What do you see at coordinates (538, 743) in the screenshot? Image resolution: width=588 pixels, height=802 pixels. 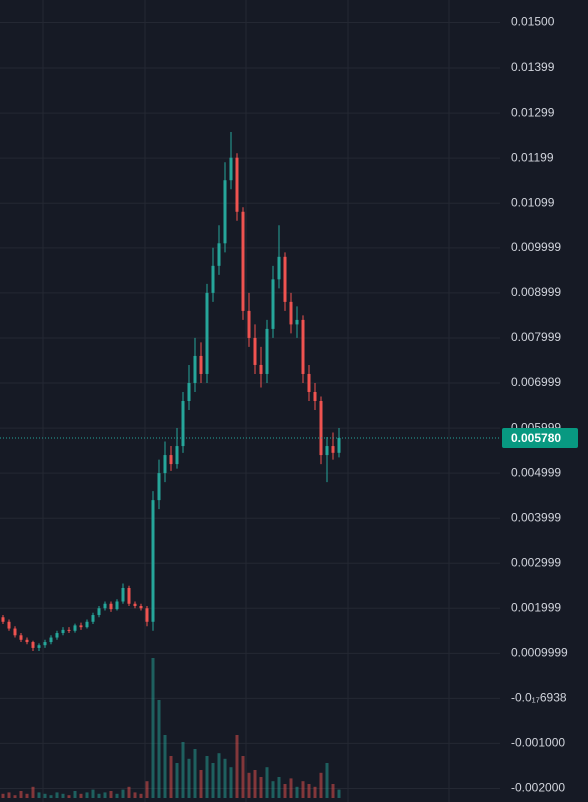 I see `y-tick-label: -0.001000` at bounding box center [538, 743].